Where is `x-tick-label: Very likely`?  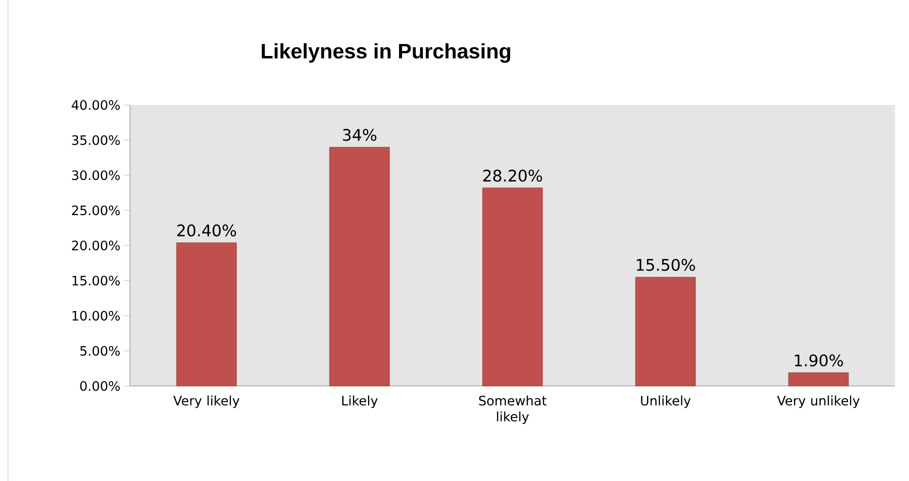 x-tick-label: Very likely is located at coordinates (206, 402).